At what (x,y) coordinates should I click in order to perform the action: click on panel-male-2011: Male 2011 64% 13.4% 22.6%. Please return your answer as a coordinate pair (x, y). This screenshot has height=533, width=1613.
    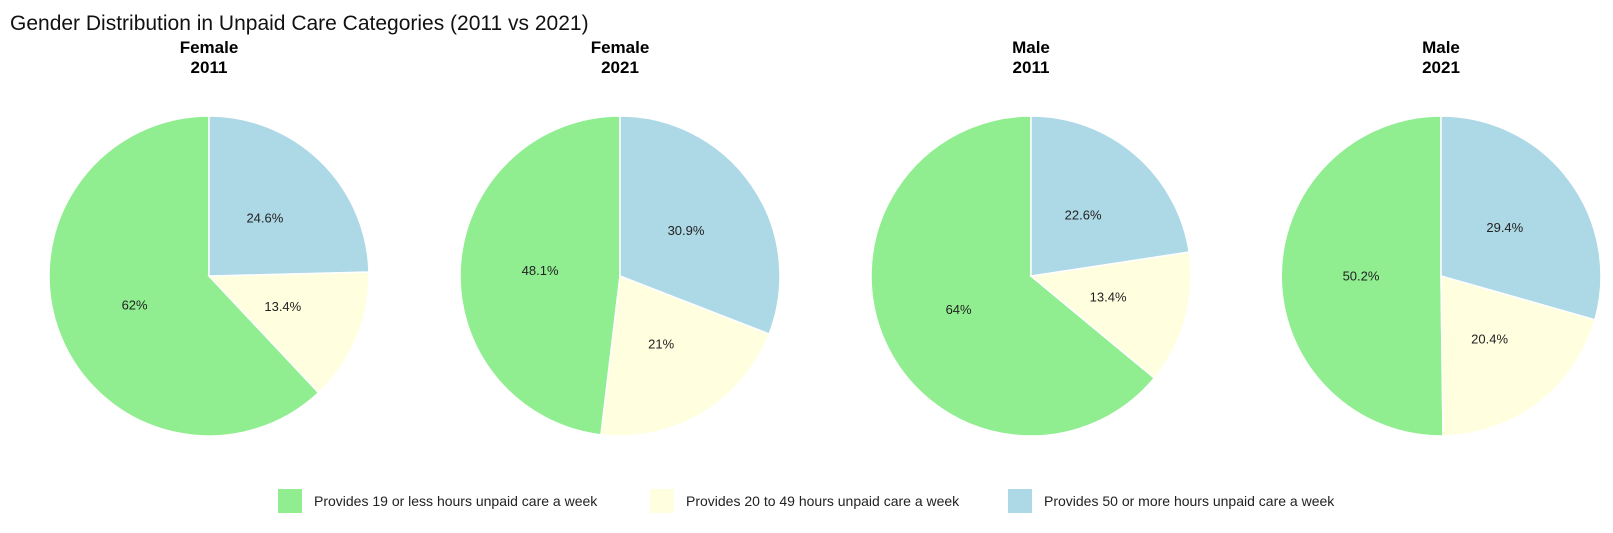
    Looking at the image, I should click on (1031, 237).